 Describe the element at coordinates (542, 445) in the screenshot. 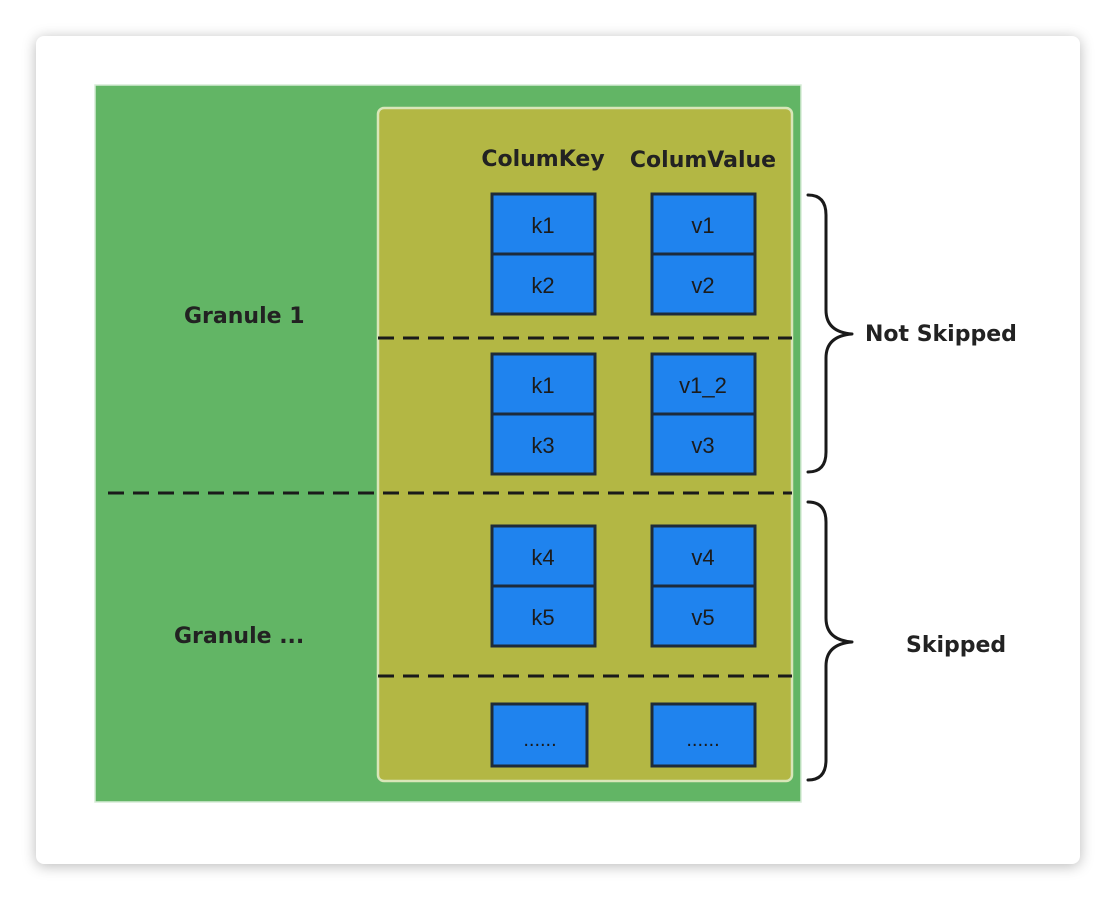

I see `key-cell: k3` at that location.